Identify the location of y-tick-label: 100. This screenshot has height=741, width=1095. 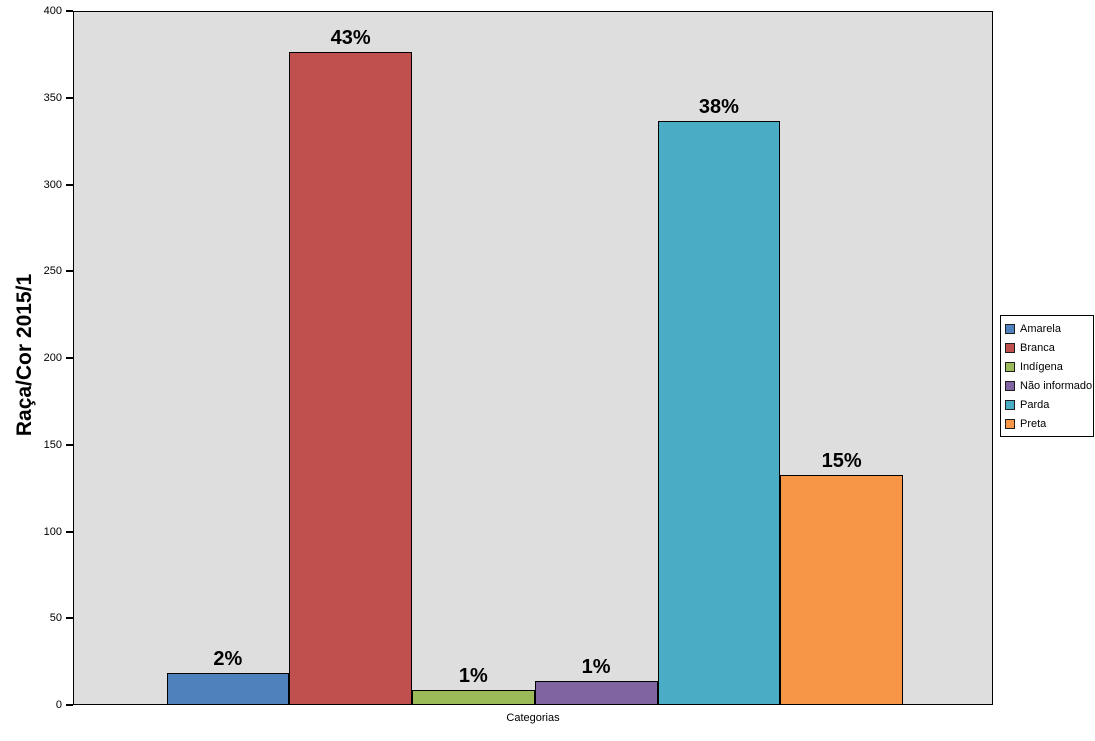
(52, 531).